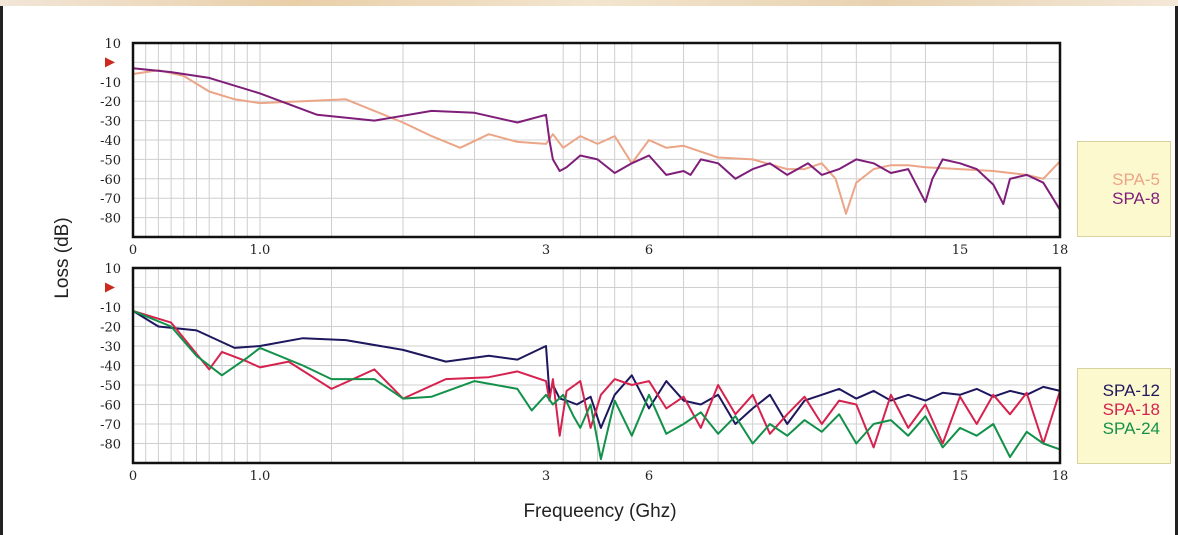 The width and height of the screenshot is (1178, 535). Describe the element at coordinates (1136, 198) in the screenshot. I see `legend-entry-spa-8: SPA-8` at that location.